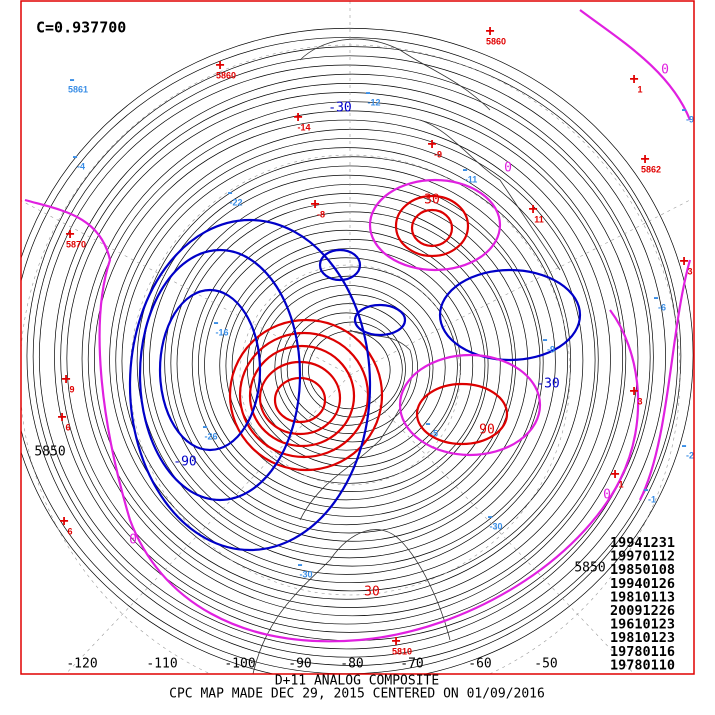 This screenshot has width=715, height=715. Describe the element at coordinates (494, 519) in the screenshot. I see `station-marker: --30` at that location.